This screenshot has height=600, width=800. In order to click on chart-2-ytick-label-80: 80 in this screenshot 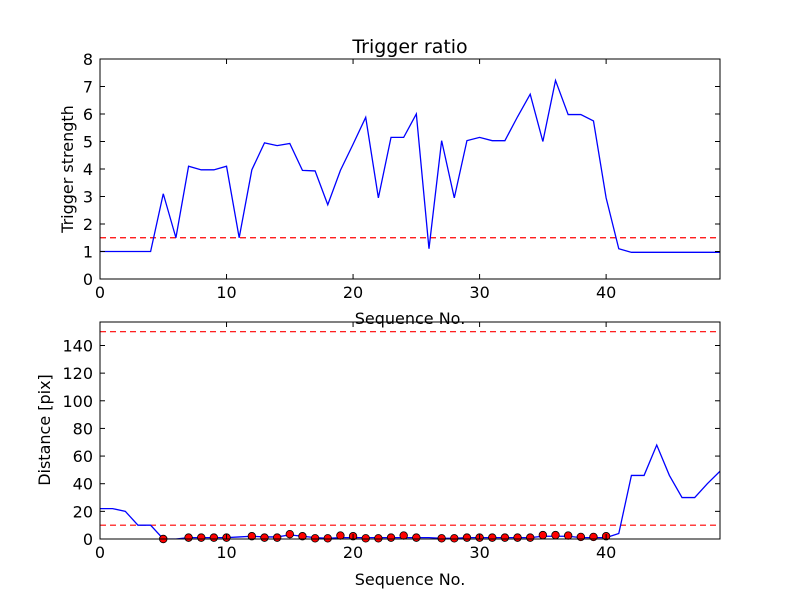, I will do `click(83, 428)`.